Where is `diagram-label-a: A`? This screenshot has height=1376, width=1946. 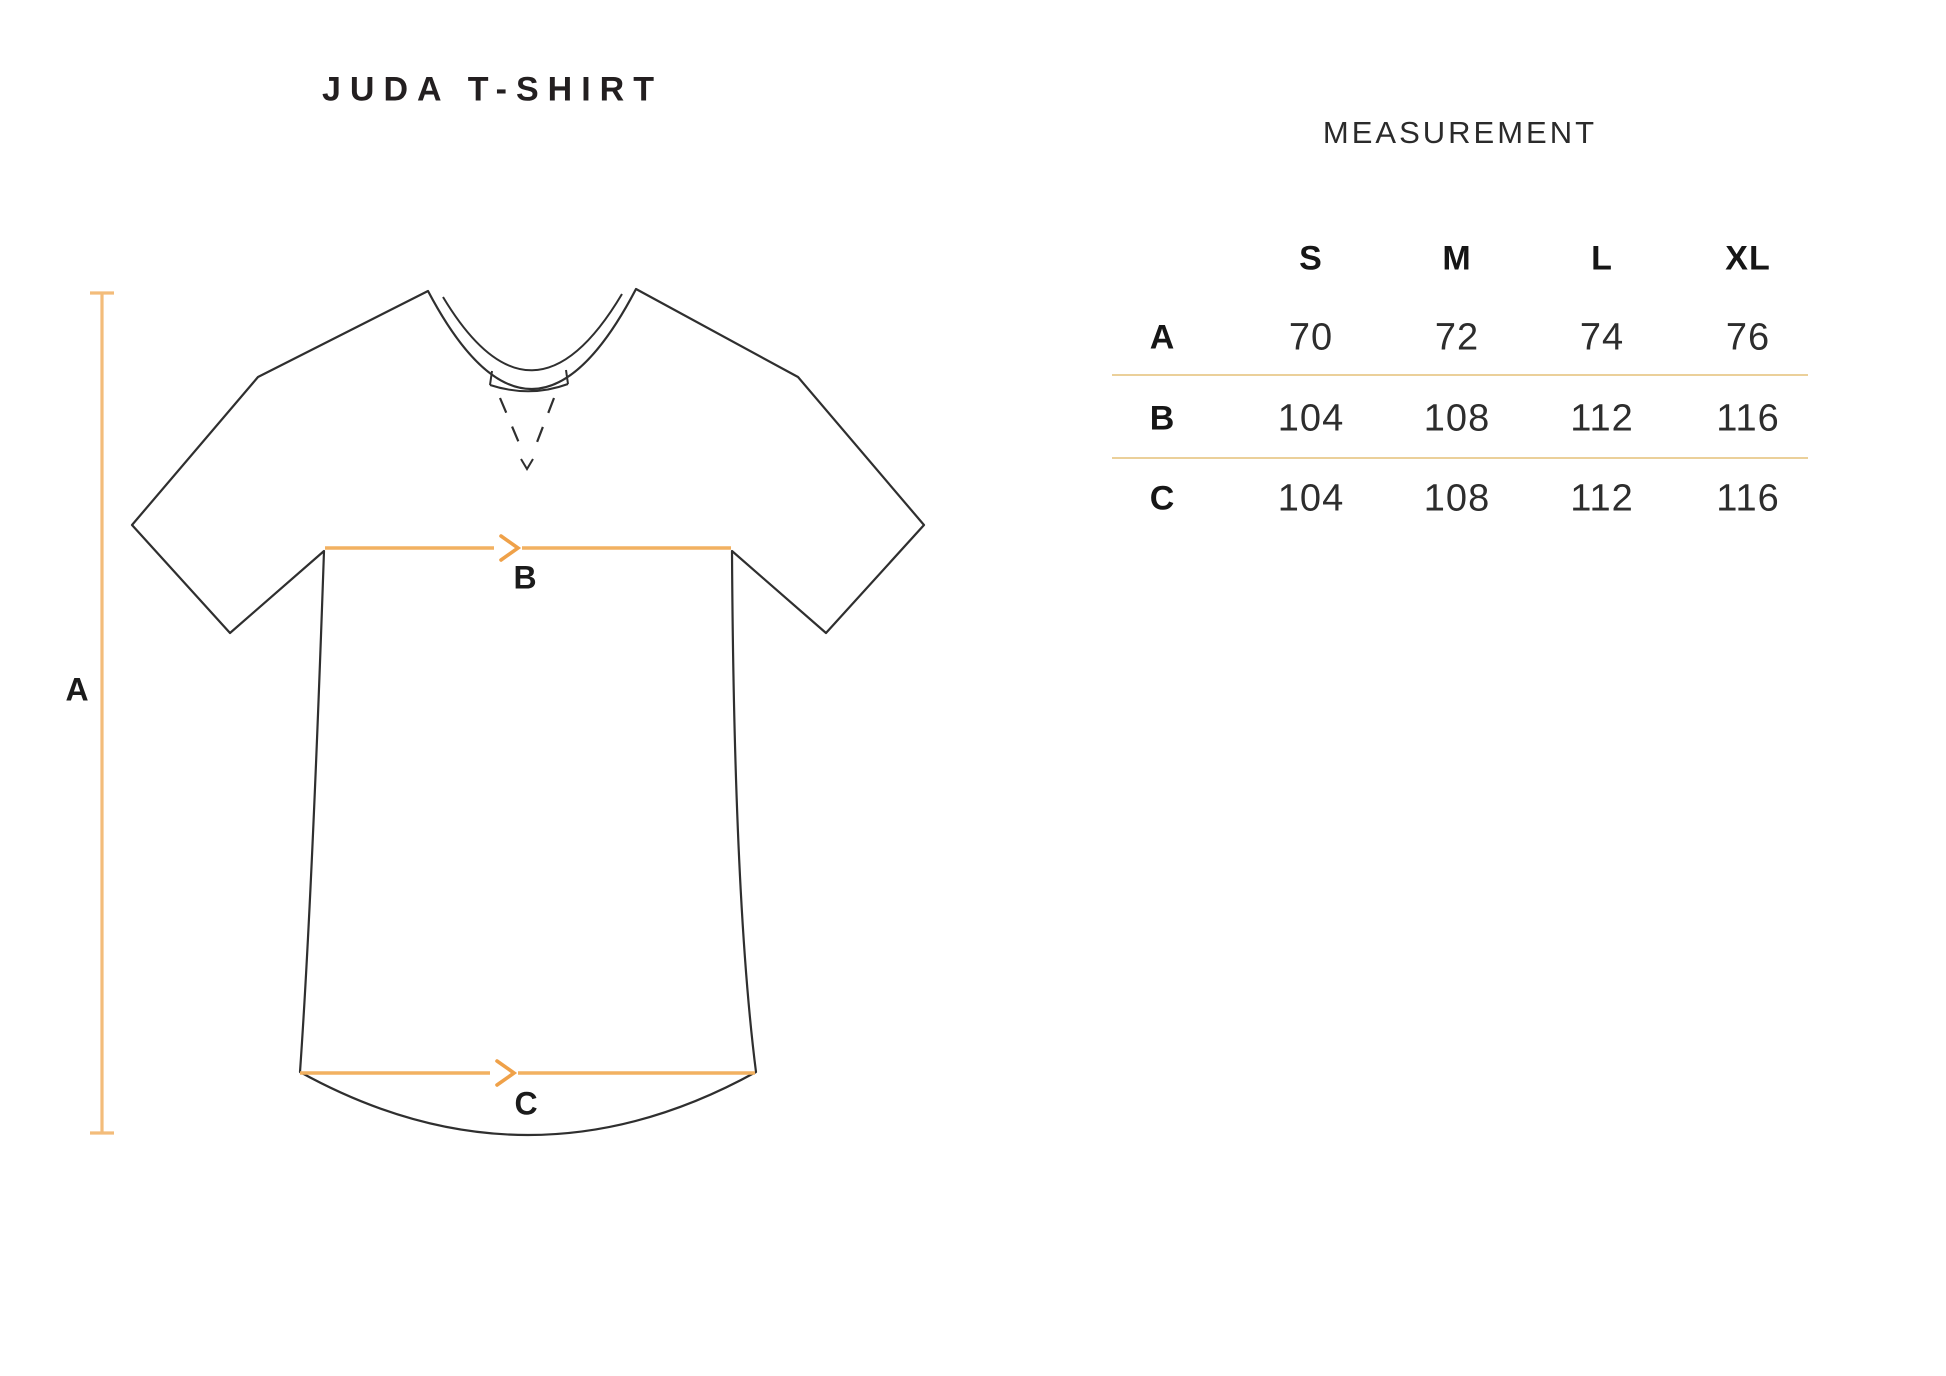
diagram-label-a: A is located at coordinates (77, 689).